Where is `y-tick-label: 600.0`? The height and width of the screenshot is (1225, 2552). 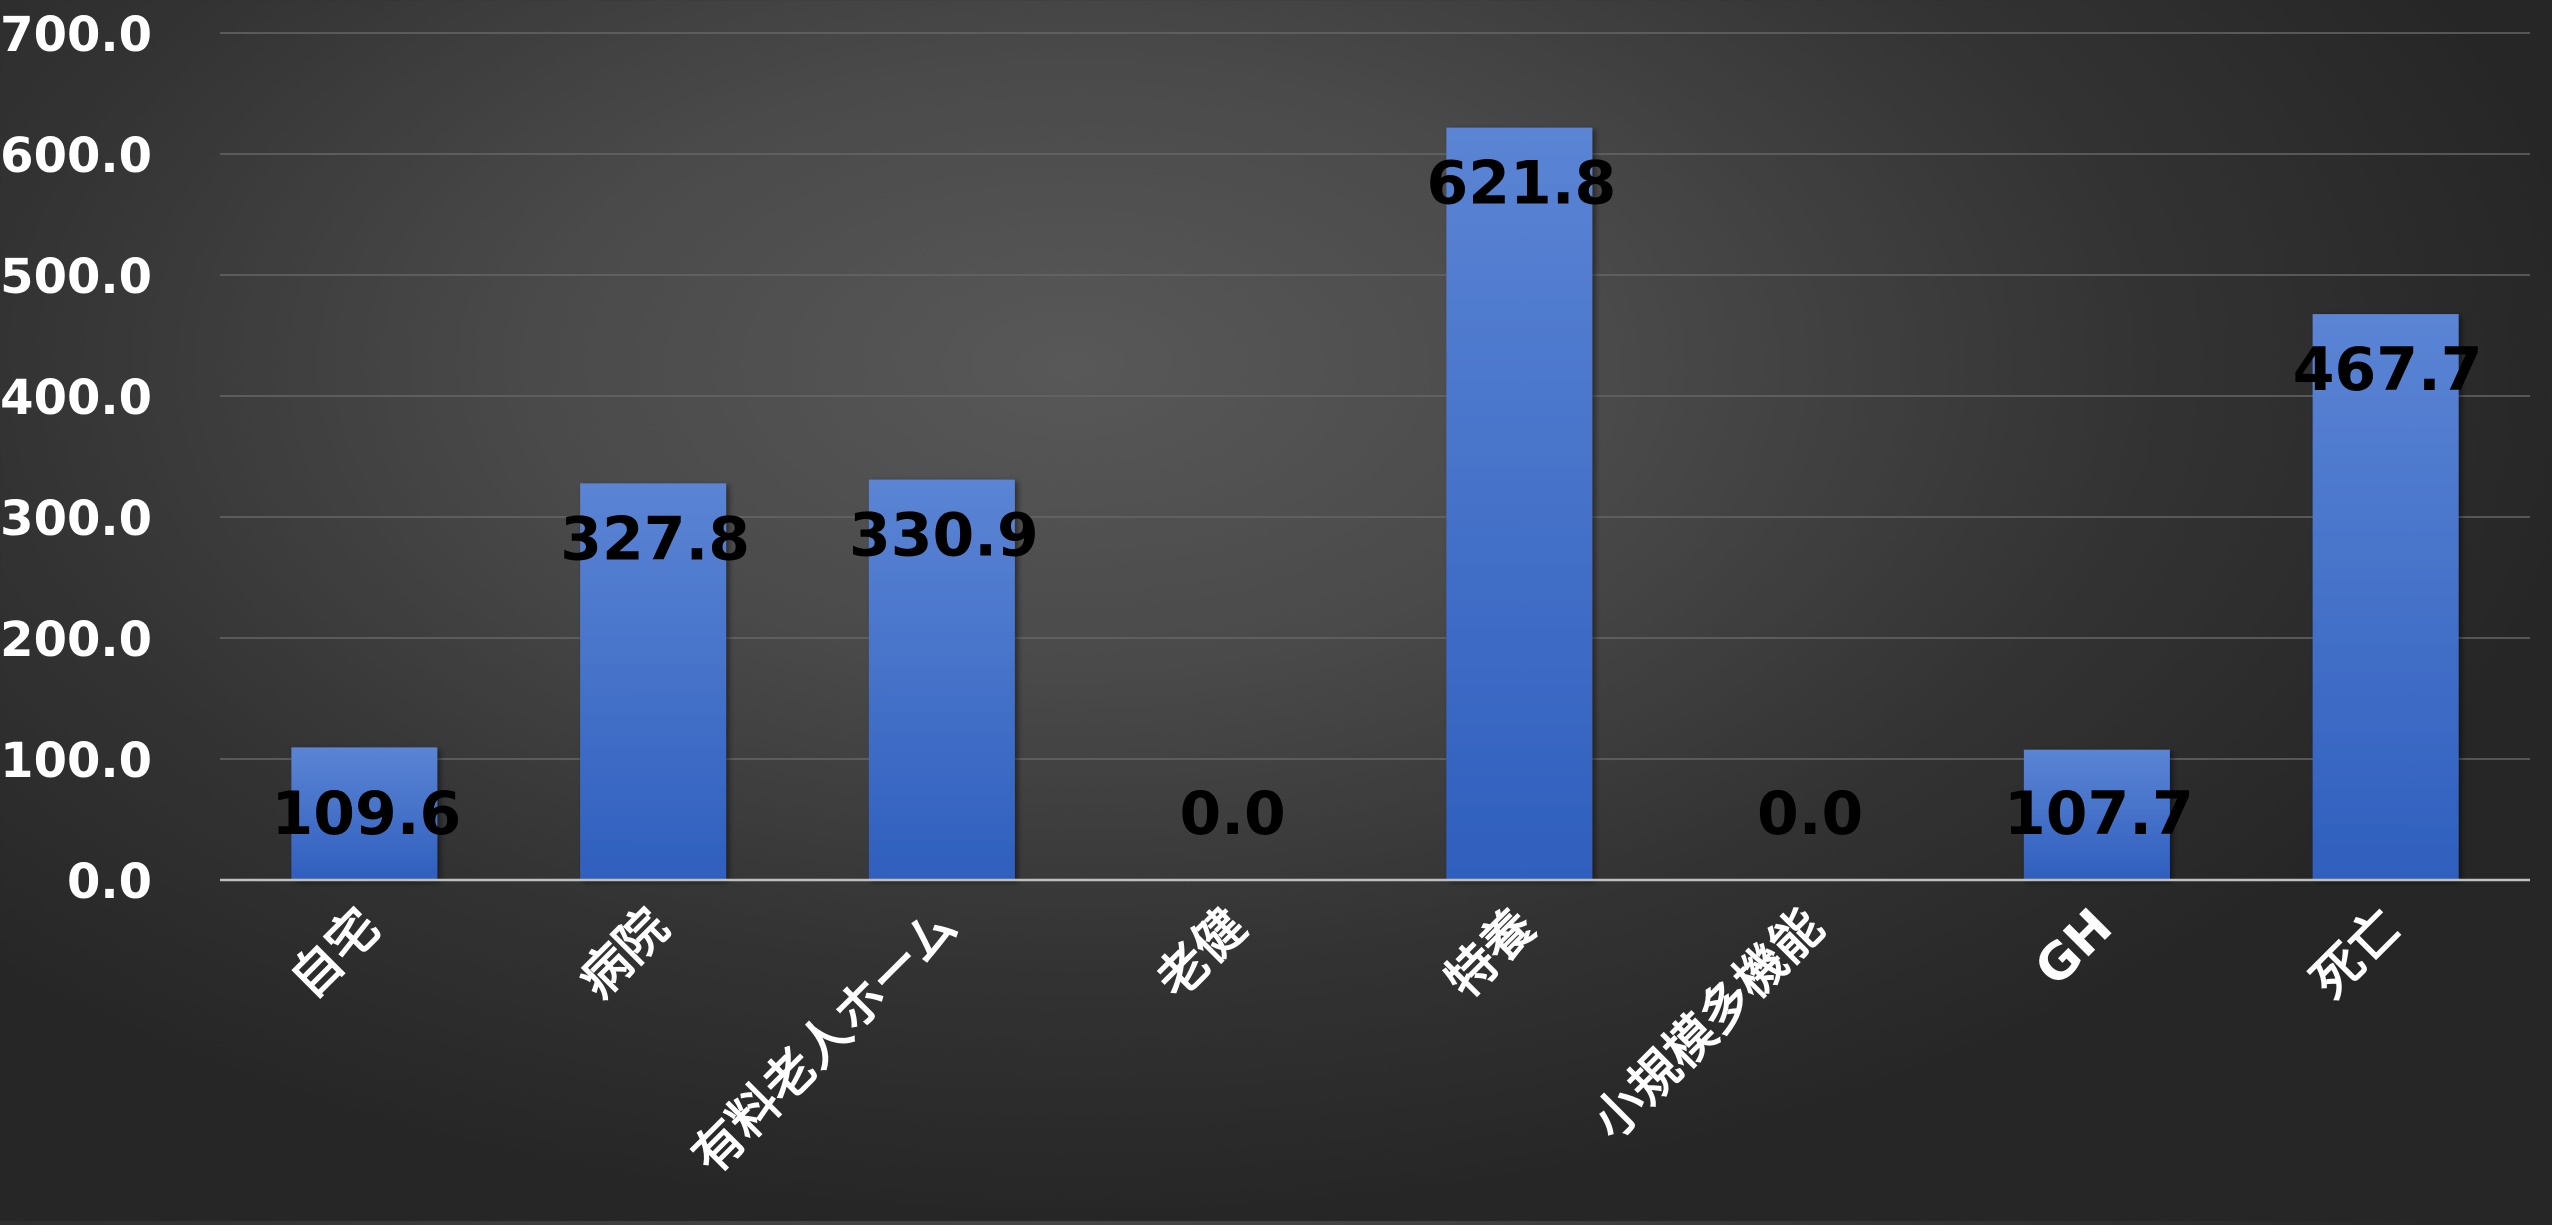 y-tick-label: 600.0 is located at coordinates (76, 156).